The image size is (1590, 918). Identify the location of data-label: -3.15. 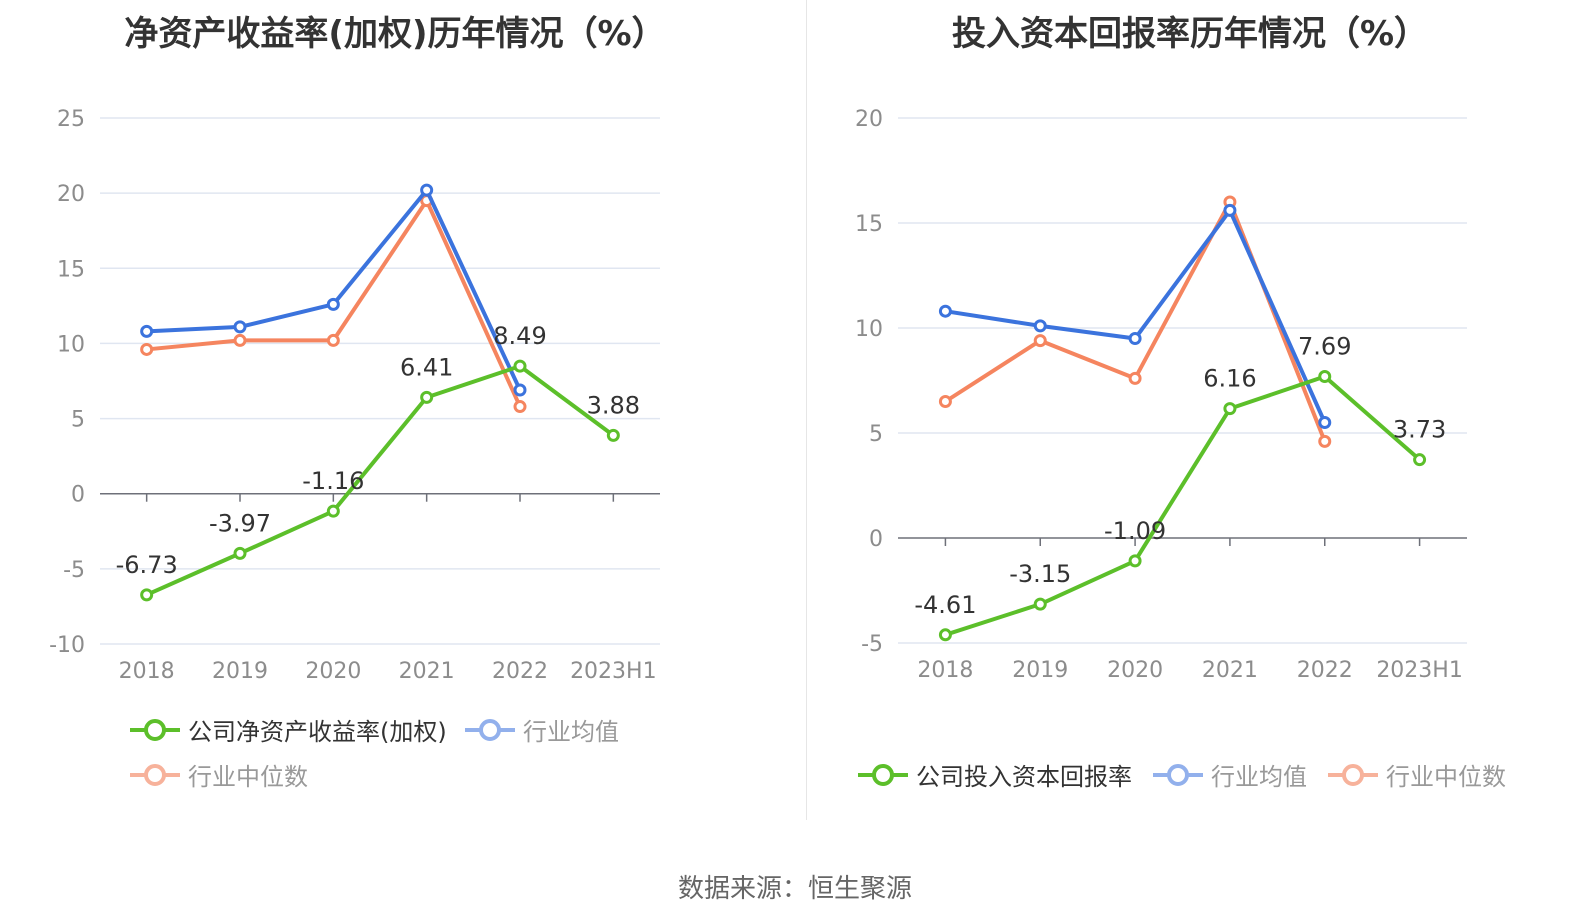
(1040, 574).